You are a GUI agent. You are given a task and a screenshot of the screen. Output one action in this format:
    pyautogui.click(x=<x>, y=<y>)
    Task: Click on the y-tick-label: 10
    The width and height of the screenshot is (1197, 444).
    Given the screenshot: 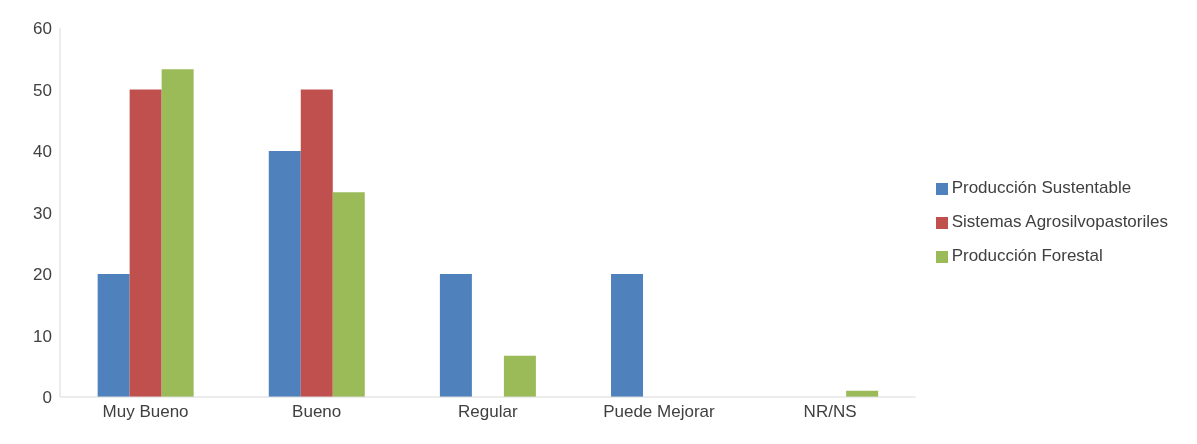 What is the action you would take?
    pyautogui.click(x=42, y=336)
    